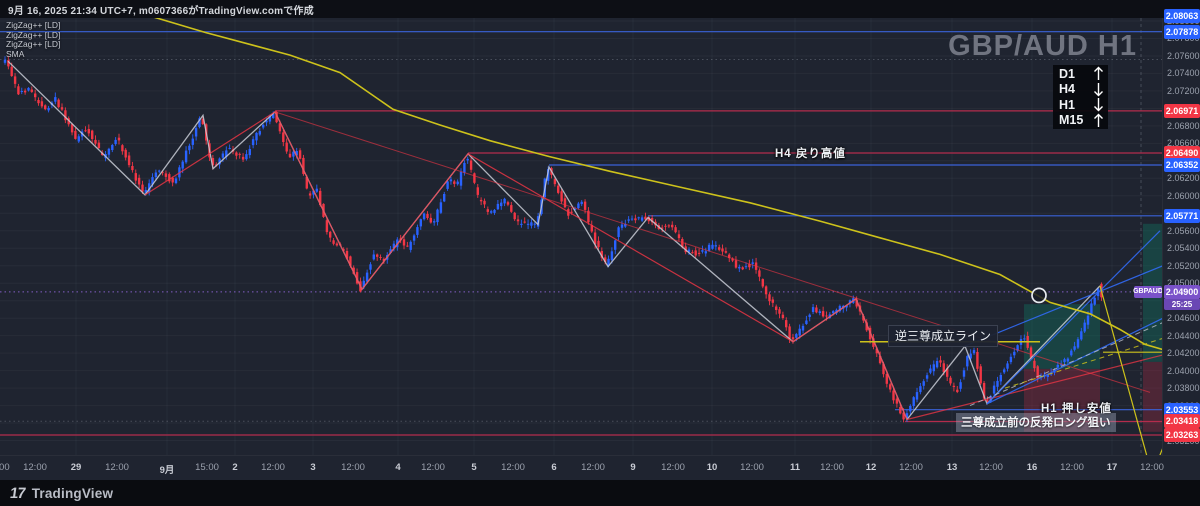  What do you see at coordinates (1080, 97) in the screenshot?
I see `timeframe-direction-box: D1 H4 H1 M15` at bounding box center [1080, 97].